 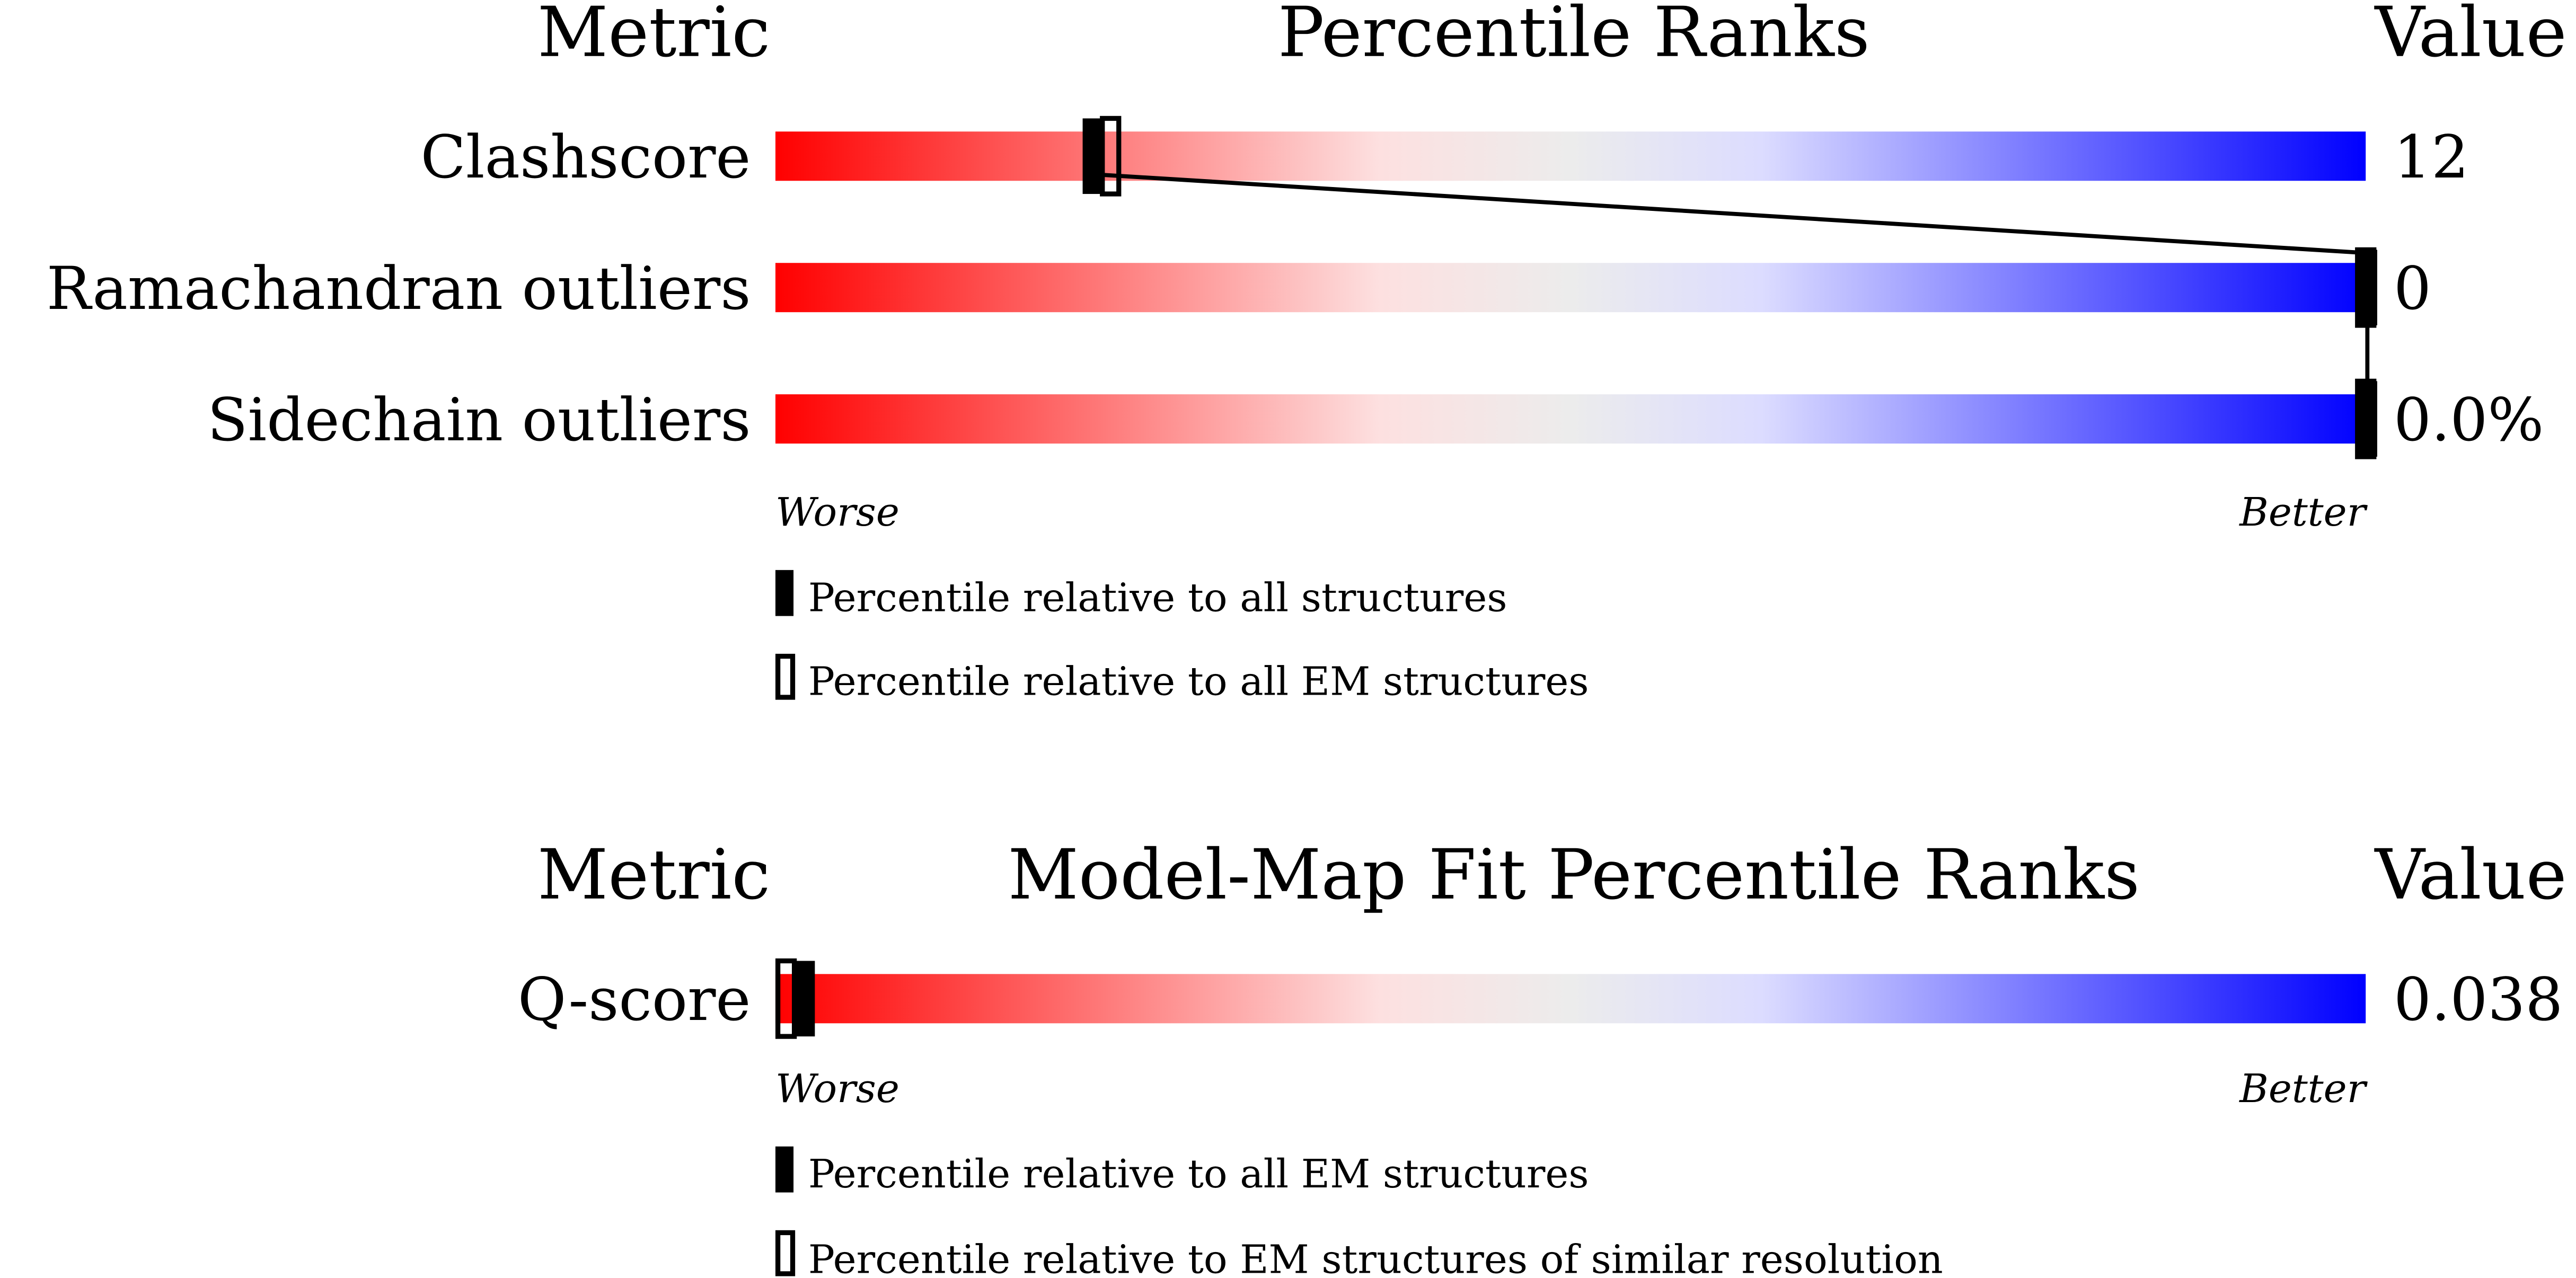 What do you see at coordinates (479, 420) in the screenshot?
I see `metric-label: Sidechain outliers` at bounding box center [479, 420].